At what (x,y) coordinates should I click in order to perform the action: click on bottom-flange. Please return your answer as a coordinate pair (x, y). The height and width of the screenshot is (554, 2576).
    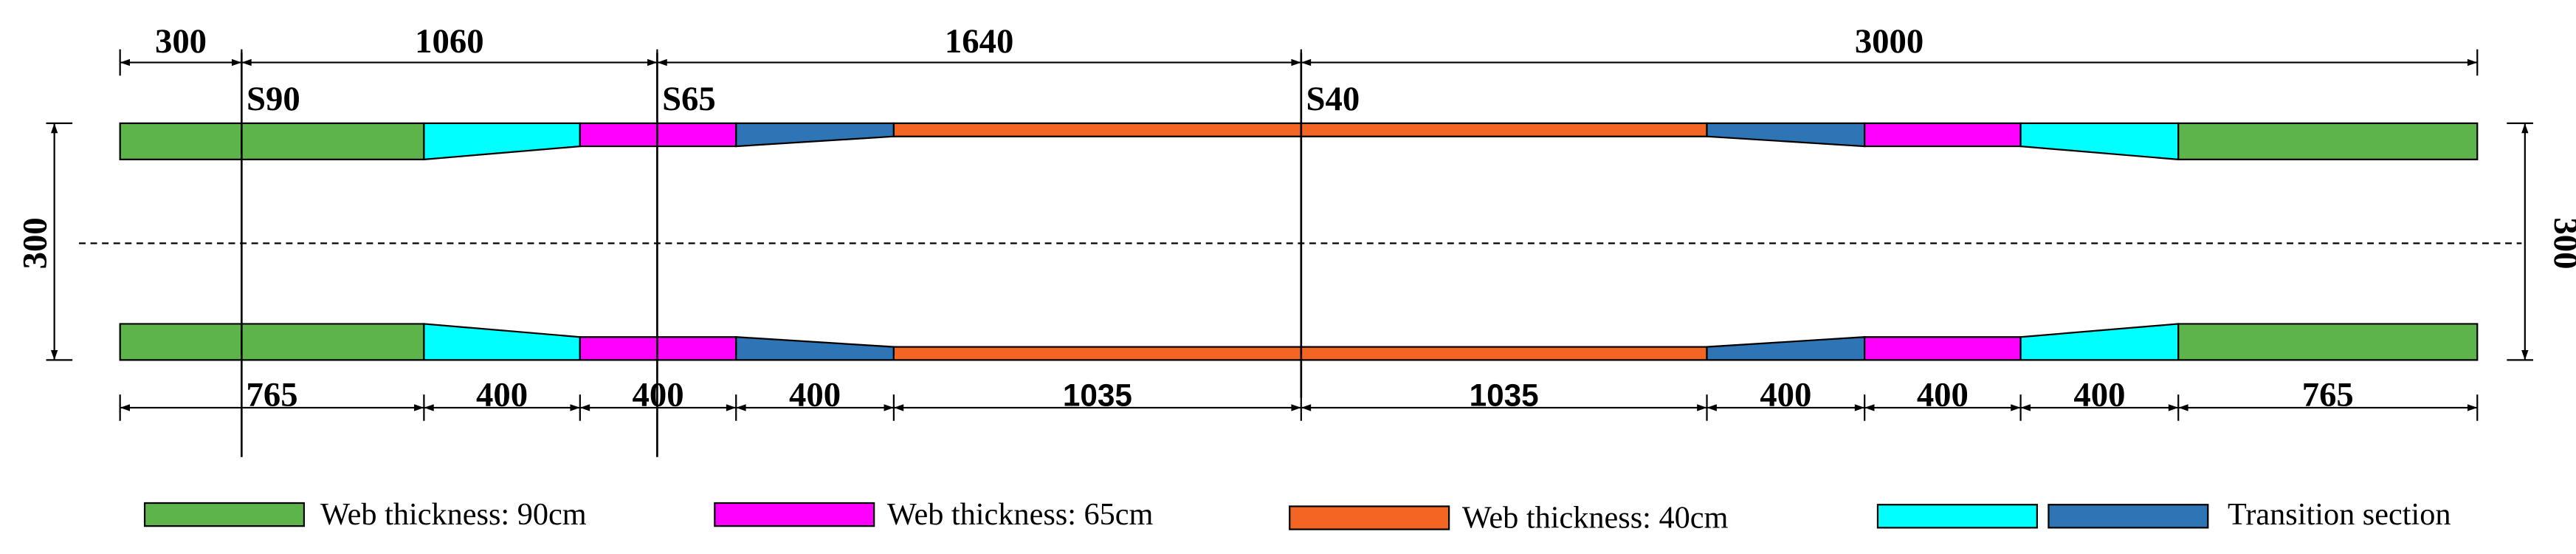
    Looking at the image, I should click on (1299, 342).